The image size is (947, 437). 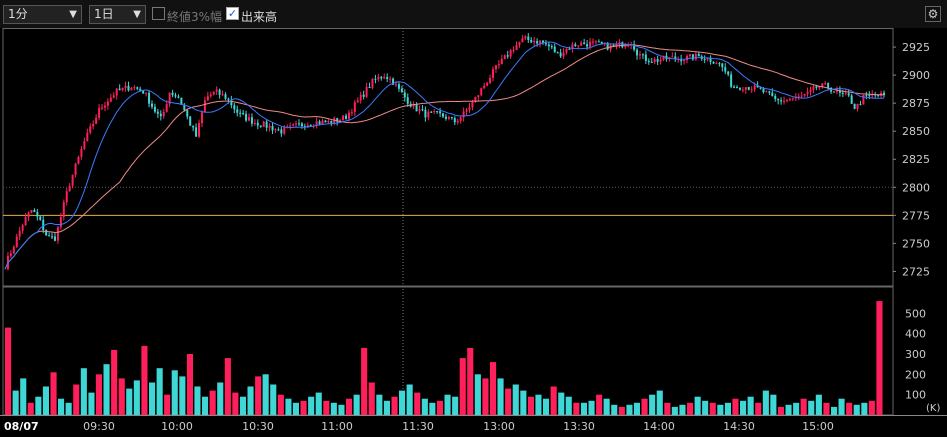 I want to click on interval-select: 1分 ▼, so click(x=42, y=14).